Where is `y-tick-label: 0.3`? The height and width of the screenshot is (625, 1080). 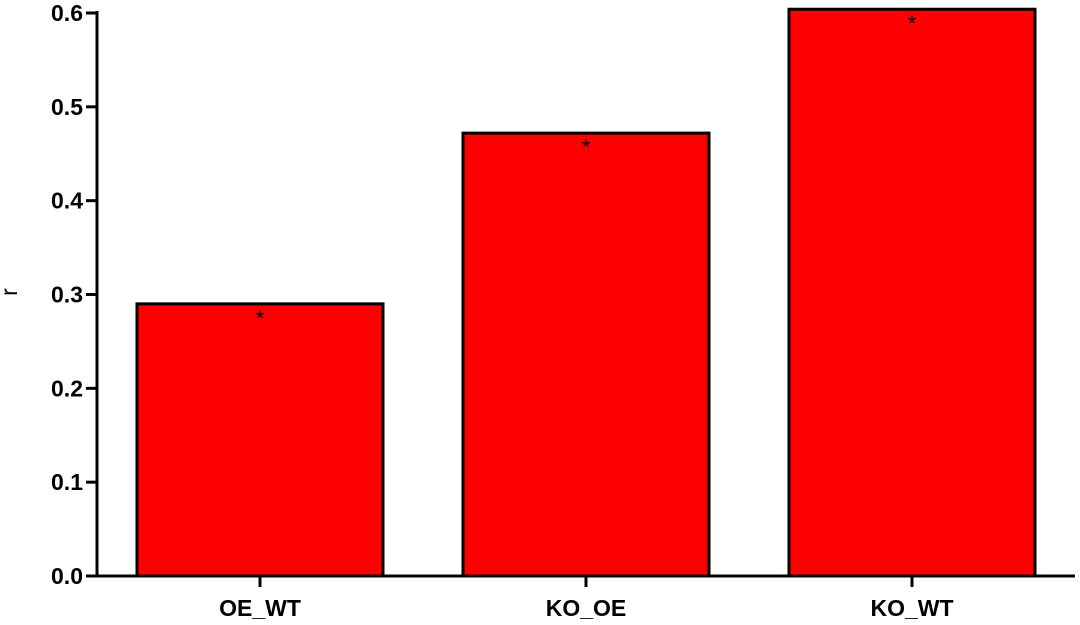
y-tick-label: 0.3 is located at coordinates (67, 295).